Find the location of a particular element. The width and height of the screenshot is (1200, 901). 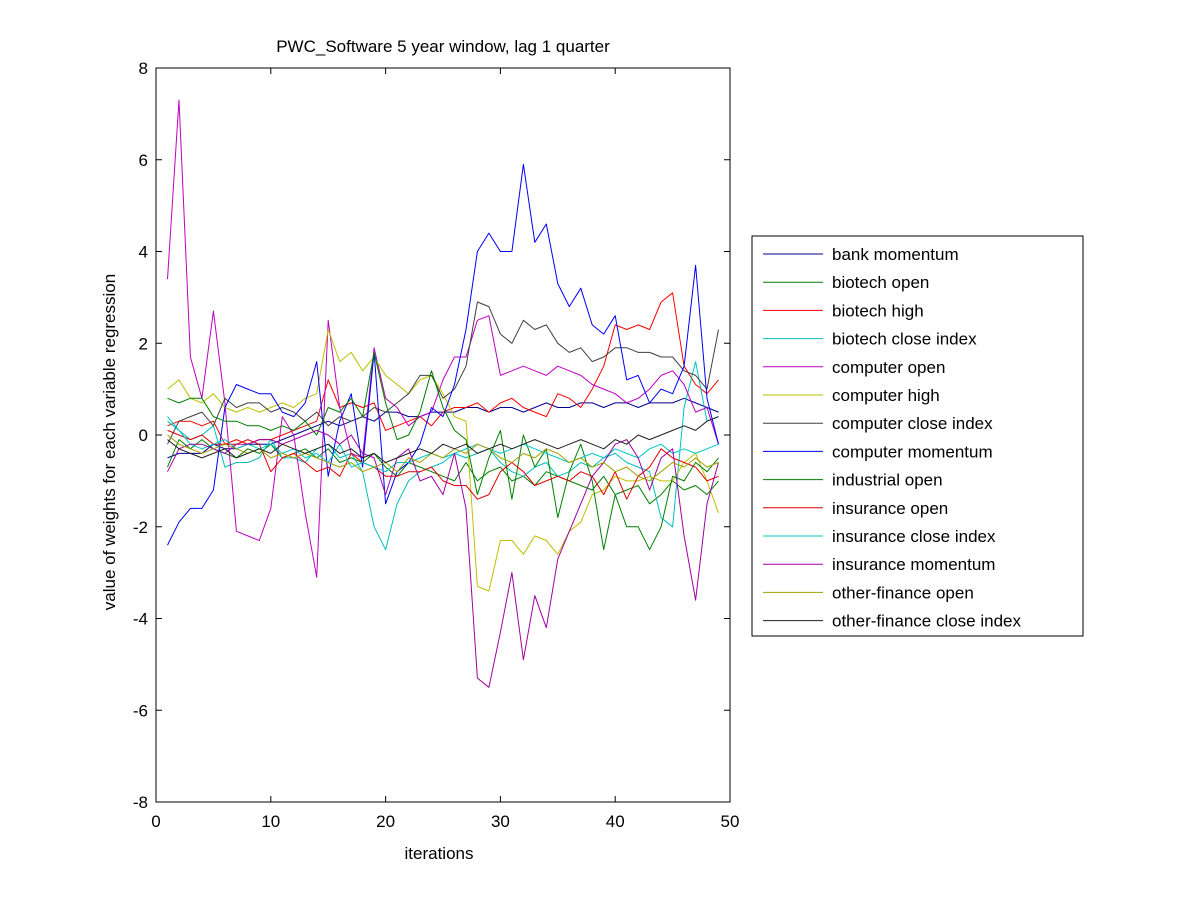

x-tick-label: 30 is located at coordinates (500, 821).